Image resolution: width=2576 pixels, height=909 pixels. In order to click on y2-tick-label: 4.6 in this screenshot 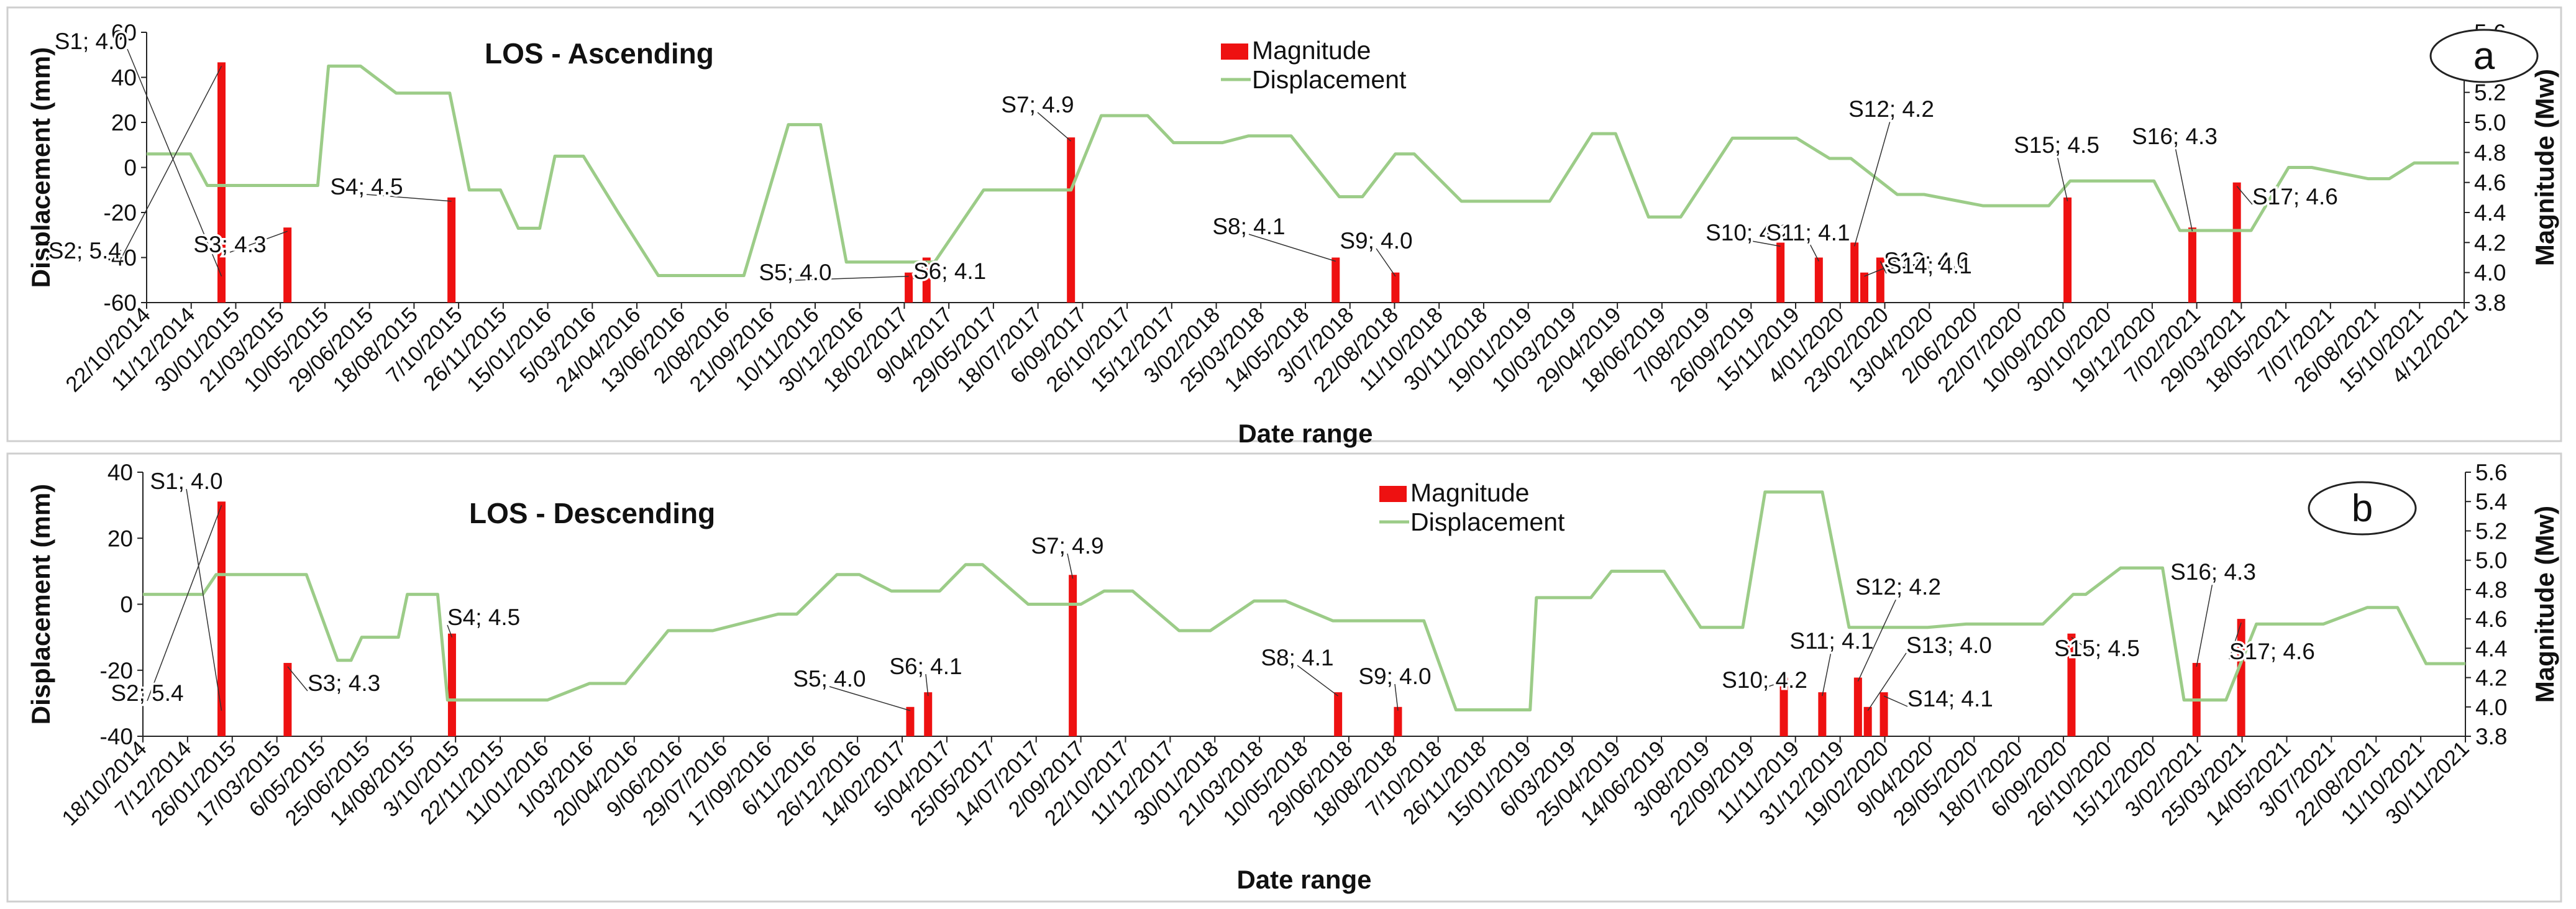, I will do `click(2491, 619)`.